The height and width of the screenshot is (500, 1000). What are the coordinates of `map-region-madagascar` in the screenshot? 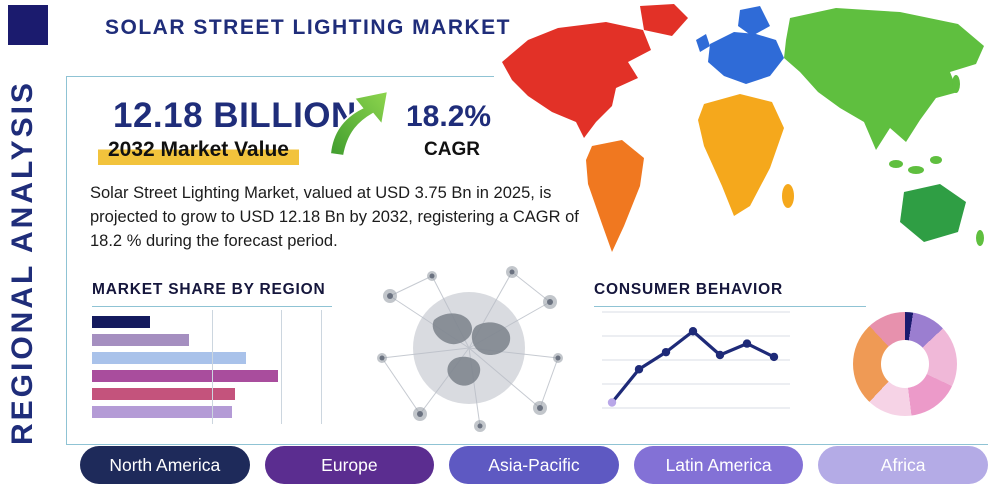 It's located at (788, 196).